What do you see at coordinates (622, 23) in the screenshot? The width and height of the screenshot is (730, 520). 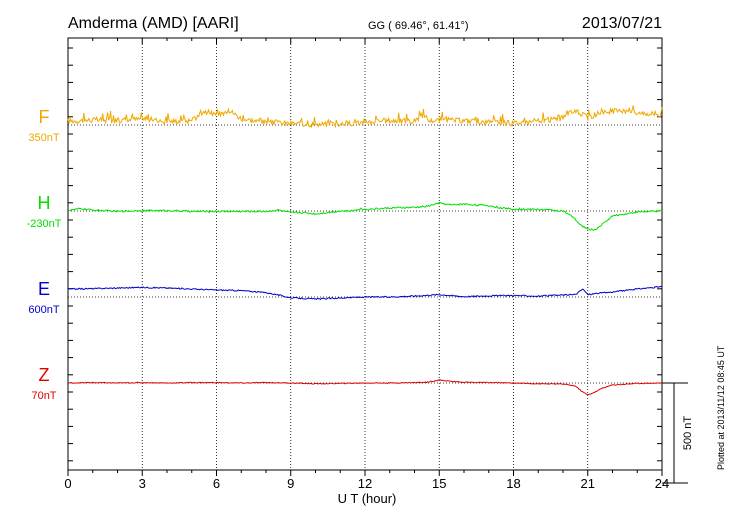 I see `date-label: 2013/07/21` at bounding box center [622, 23].